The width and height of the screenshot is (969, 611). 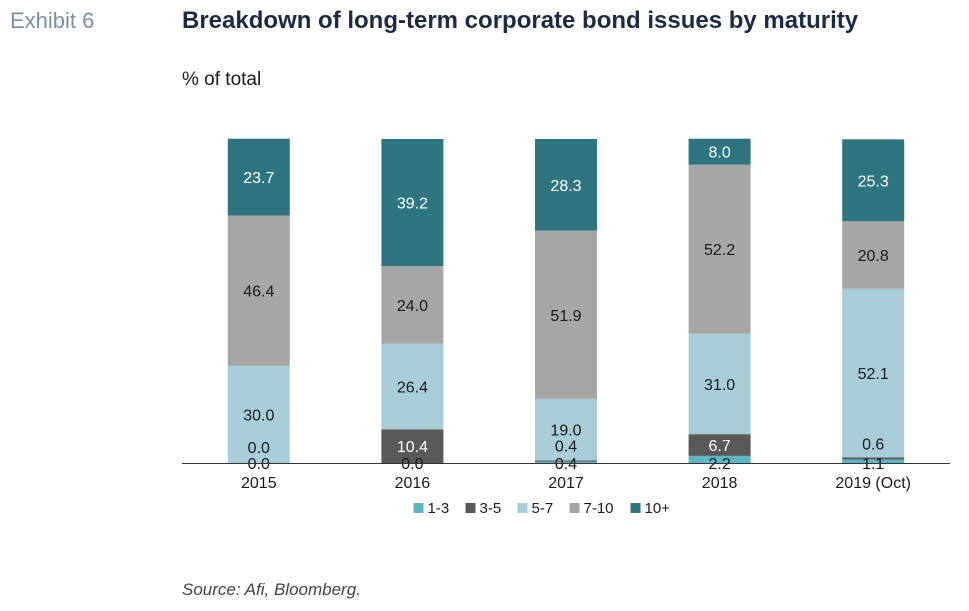 I want to click on bar-segment-10+-4, so click(x=873, y=180).